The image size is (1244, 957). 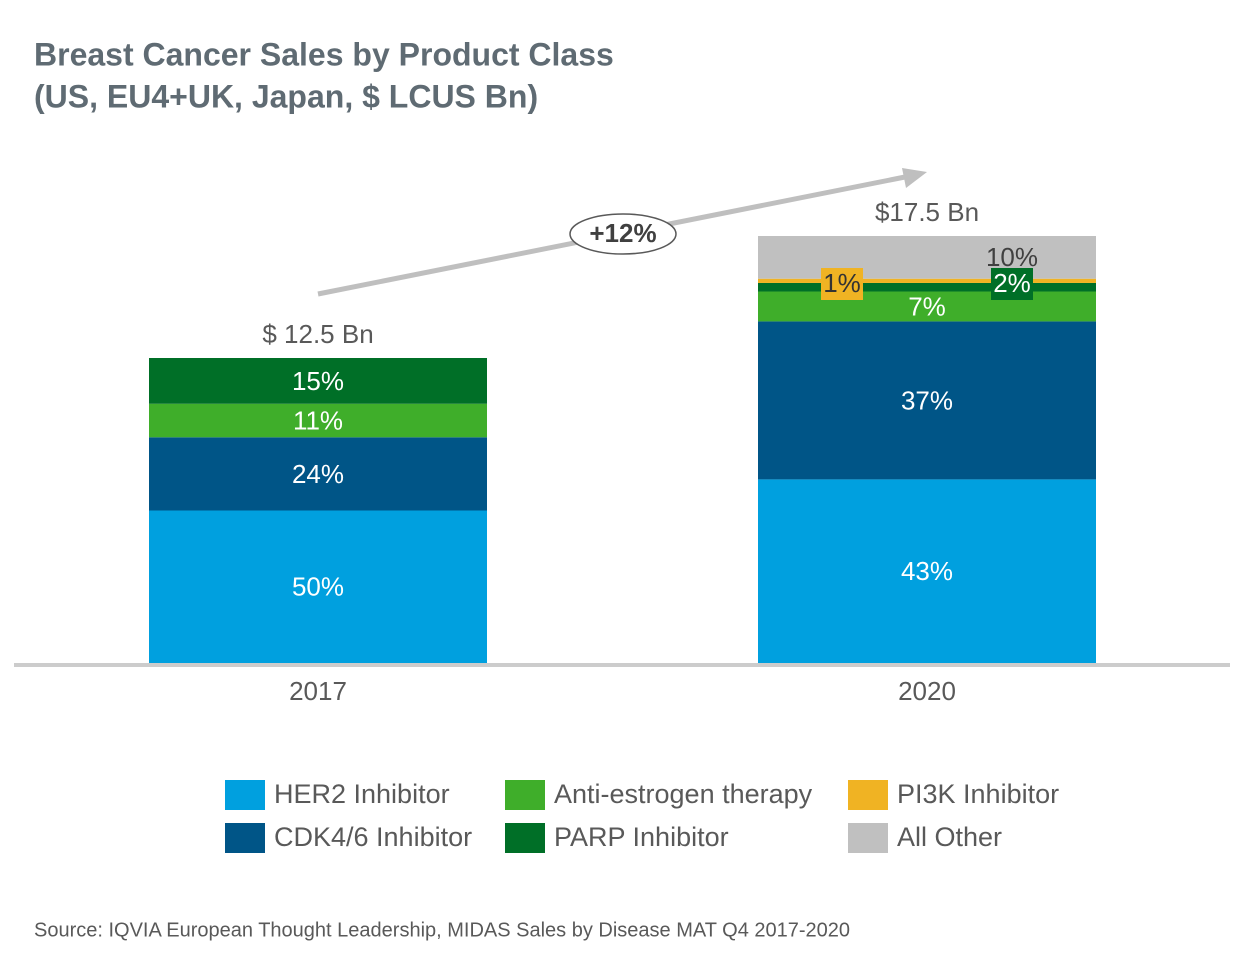 What do you see at coordinates (949, 837) in the screenshot?
I see `legend-label: All Other` at bounding box center [949, 837].